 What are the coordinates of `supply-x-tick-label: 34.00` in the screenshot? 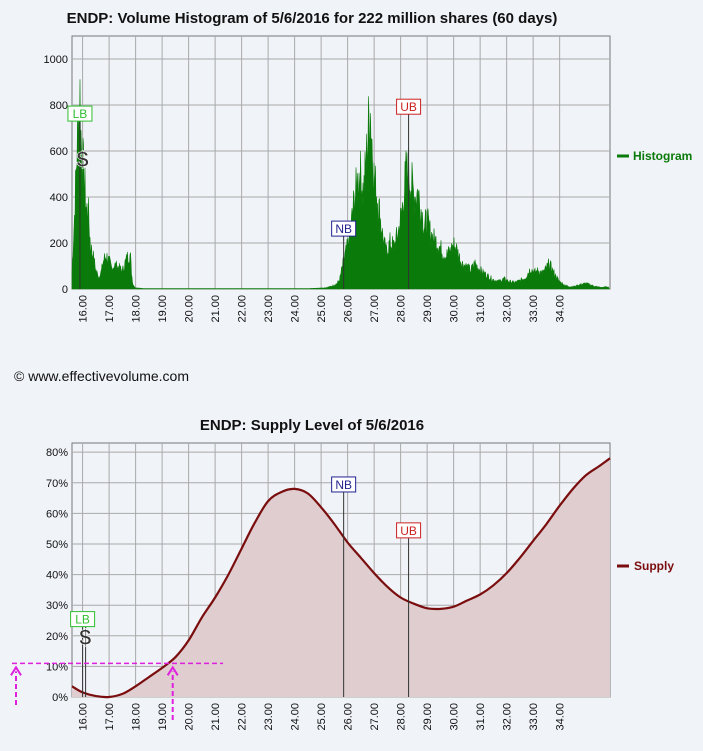 It's located at (561, 717).